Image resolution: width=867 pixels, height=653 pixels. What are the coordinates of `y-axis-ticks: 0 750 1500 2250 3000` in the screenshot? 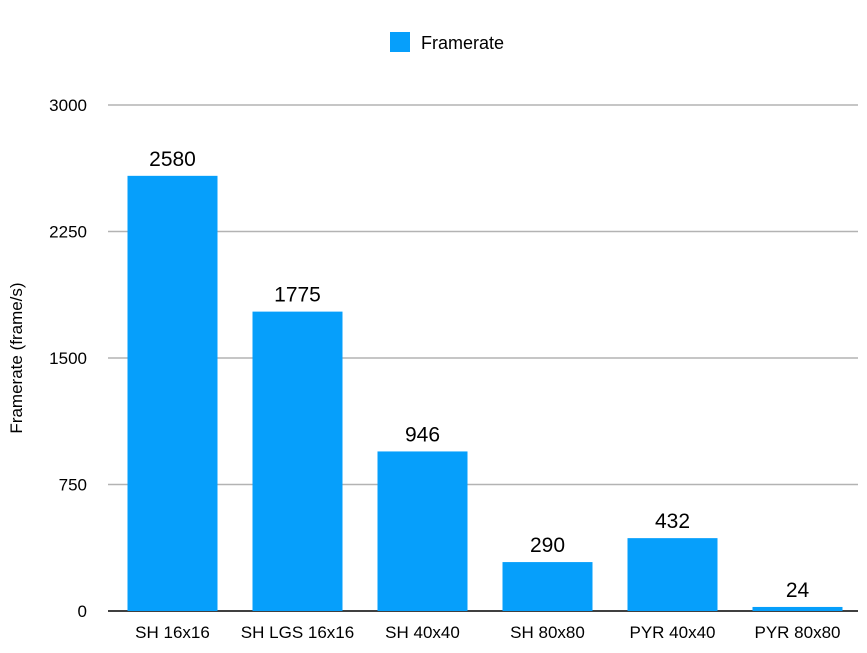 It's located at (68, 358).